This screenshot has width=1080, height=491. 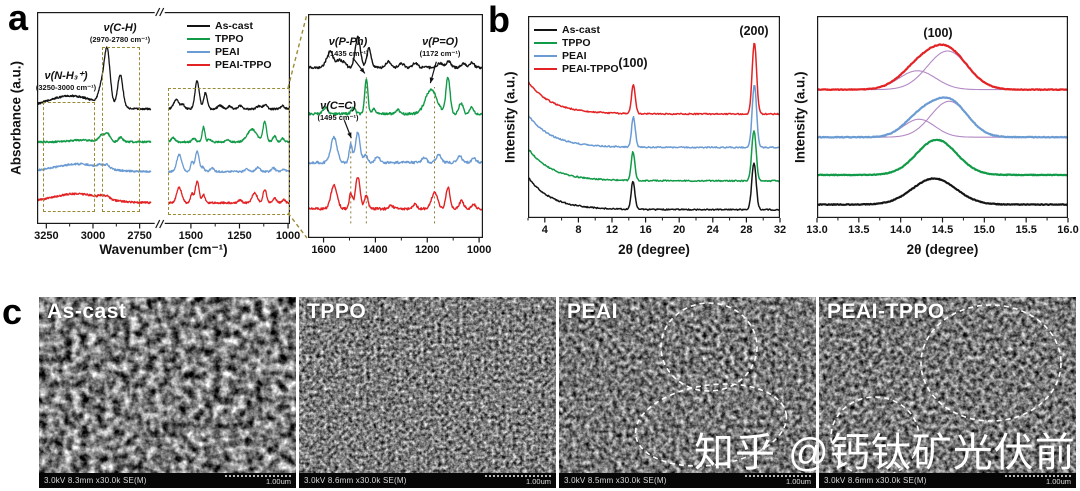 I want to click on legend-swatch-tppo, so click(x=198, y=39).